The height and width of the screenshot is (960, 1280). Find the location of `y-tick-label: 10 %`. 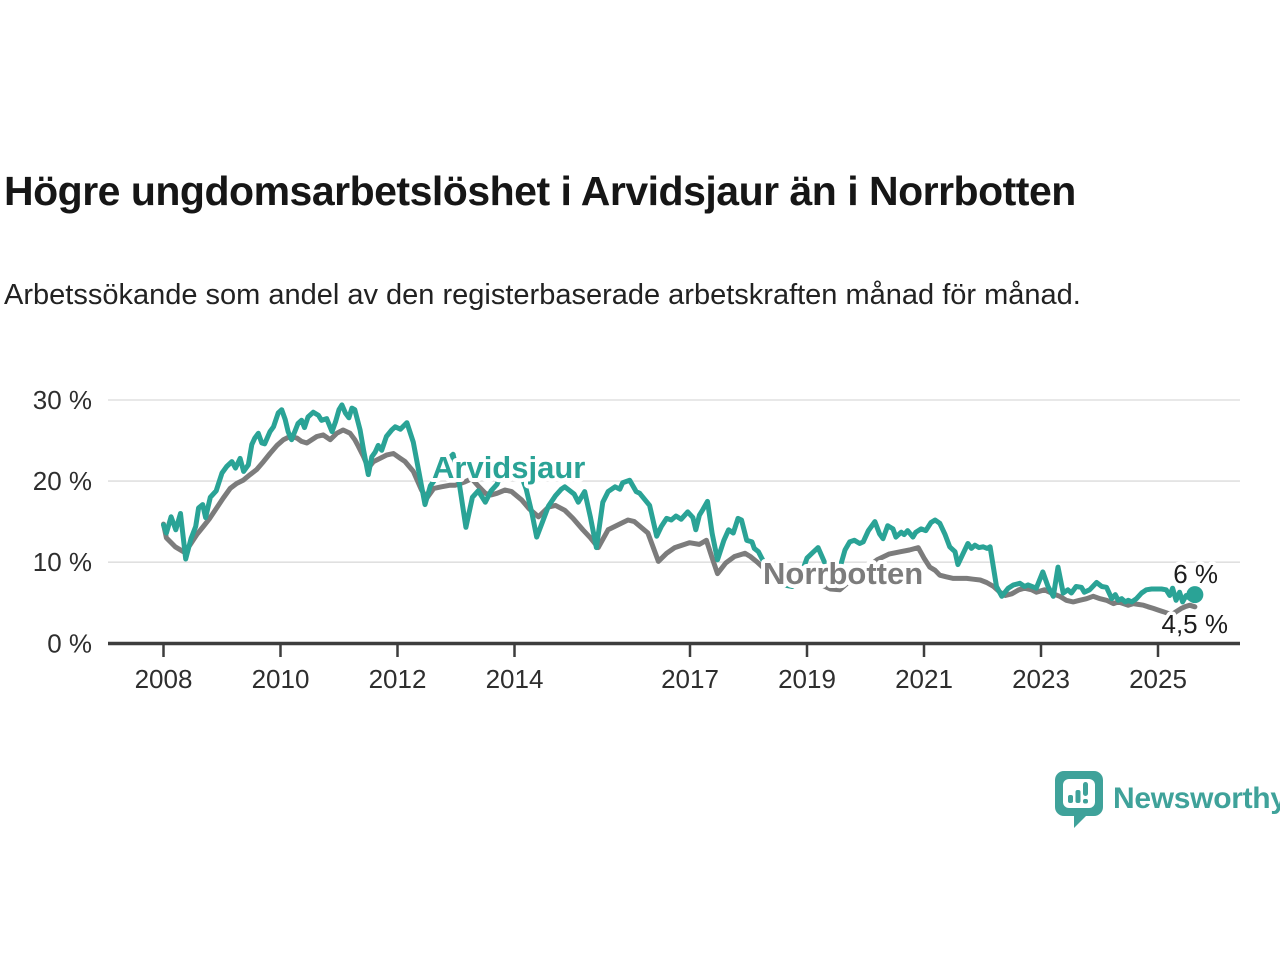

y-tick-label: 10 % is located at coordinates (62, 562).